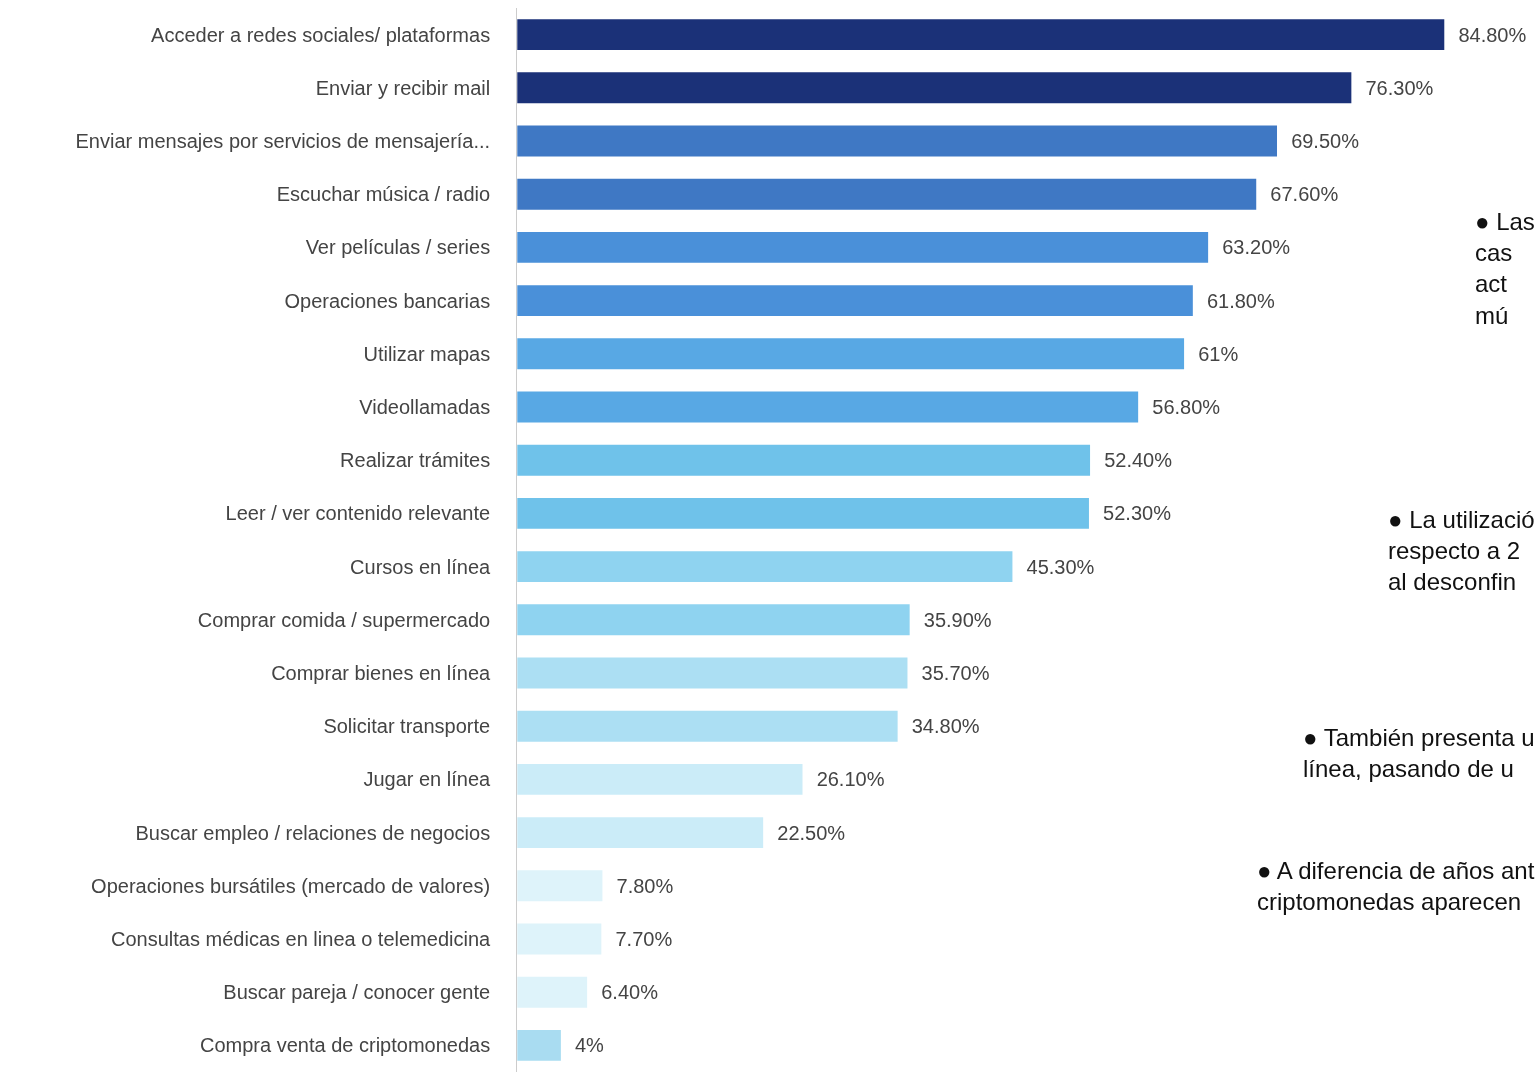 The height and width of the screenshot is (1080, 1537). I want to click on y-tick-label: Comprar comida / supermercado, so click(344, 619).